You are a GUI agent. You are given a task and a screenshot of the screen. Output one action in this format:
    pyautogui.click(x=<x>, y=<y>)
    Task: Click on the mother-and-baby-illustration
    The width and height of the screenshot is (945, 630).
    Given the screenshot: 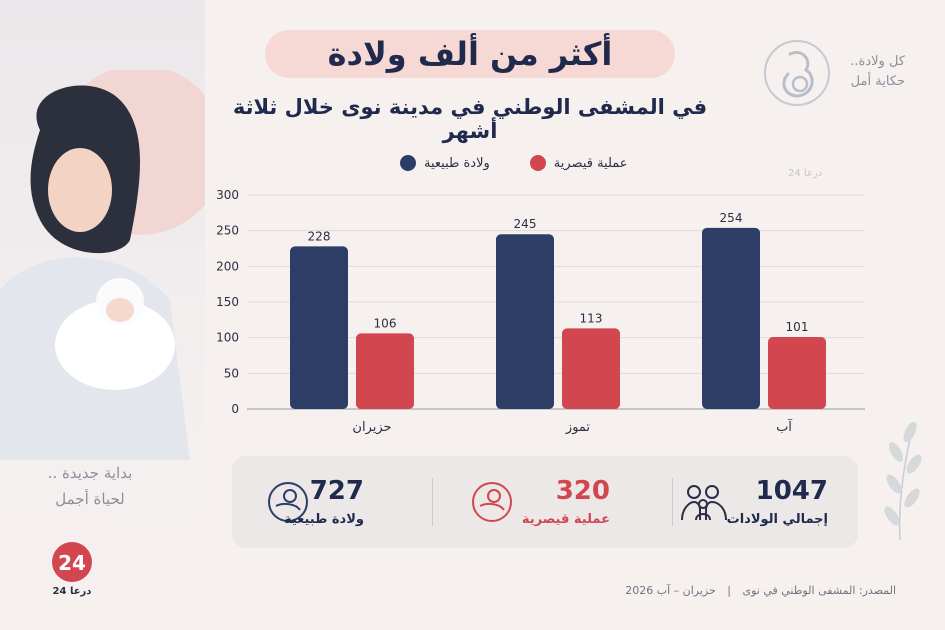 What is the action you would take?
    pyautogui.click(x=102, y=265)
    